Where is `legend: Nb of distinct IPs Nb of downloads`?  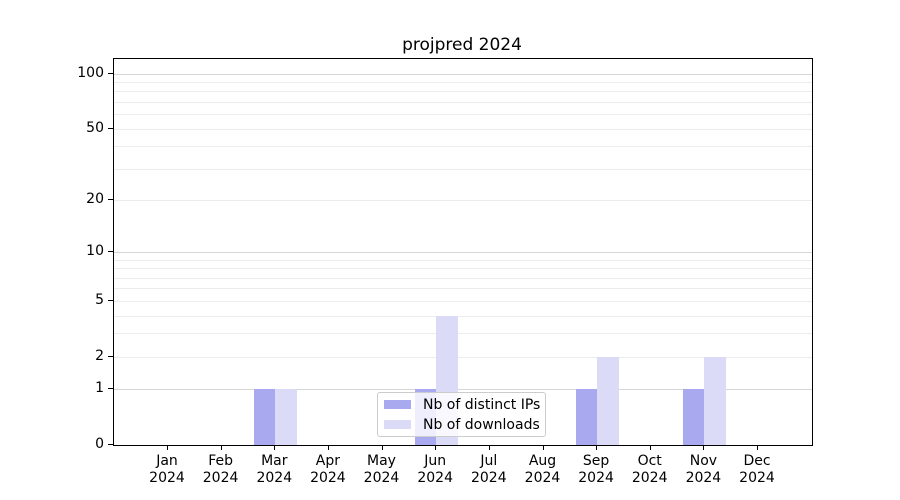
legend: Nb of distinct IPs Nb of downloads is located at coordinates (461, 414).